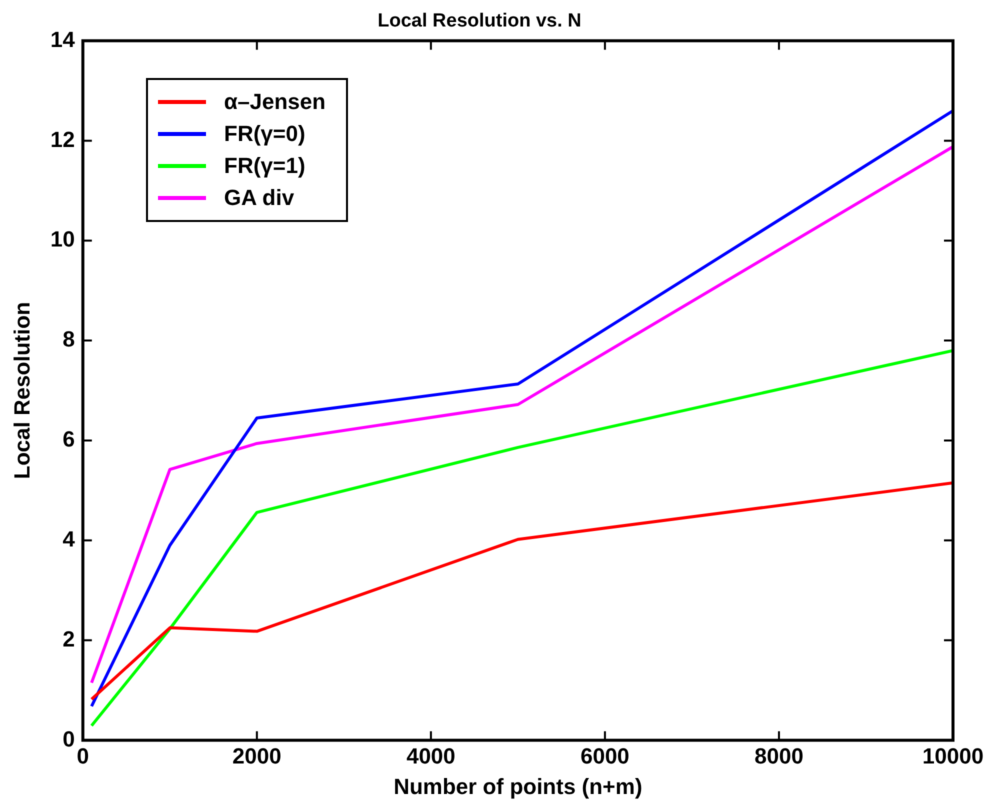  Describe the element at coordinates (68, 639) in the screenshot. I see `y-tick-label: 2` at that location.